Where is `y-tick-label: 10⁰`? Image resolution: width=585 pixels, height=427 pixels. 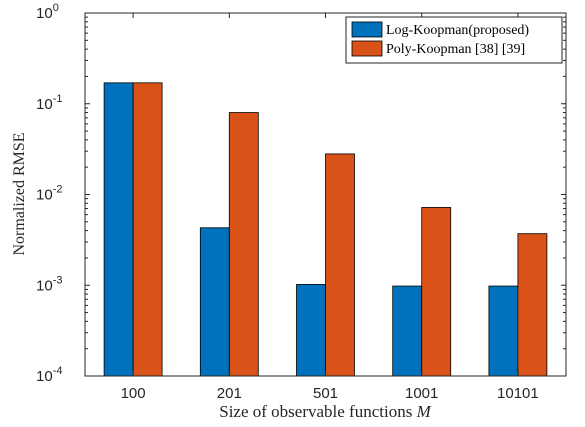 y-tick-label: 10⁰ is located at coordinates (47, 12).